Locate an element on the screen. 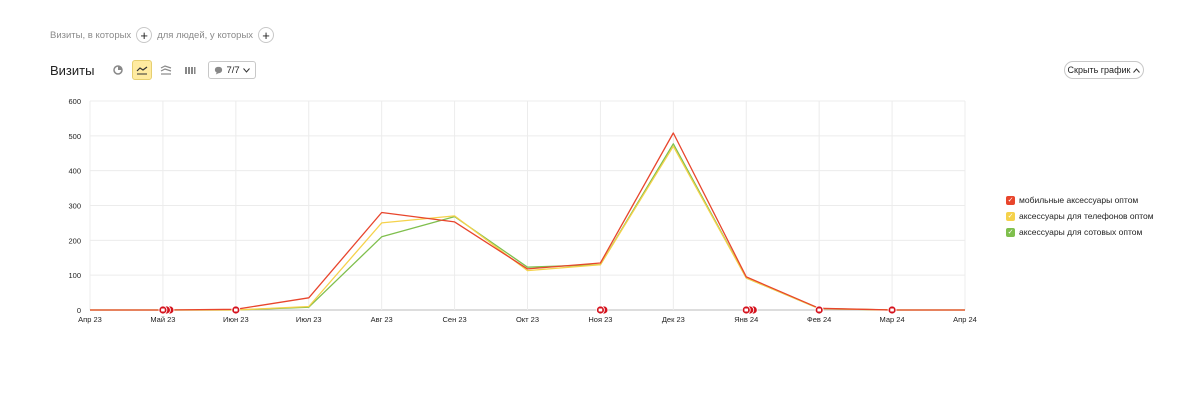 Image resolution: width=1200 pixels, height=416 pixels. add-people-filter-button: + is located at coordinates (266, 35).